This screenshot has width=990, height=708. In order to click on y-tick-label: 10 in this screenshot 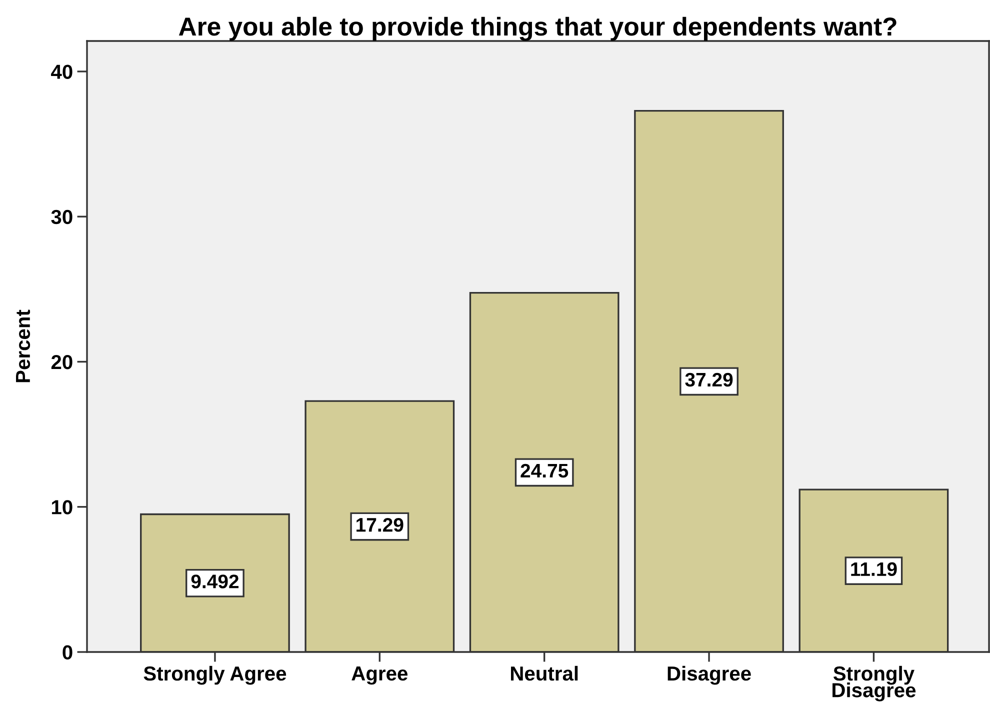, I will do `click(62, 507)`.